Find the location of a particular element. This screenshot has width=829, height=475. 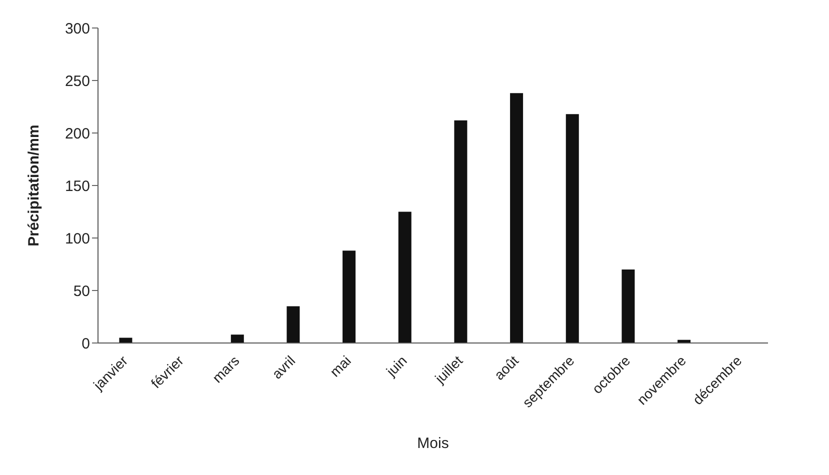

y-tick-label: 0 is located at coordinates (86, 343).